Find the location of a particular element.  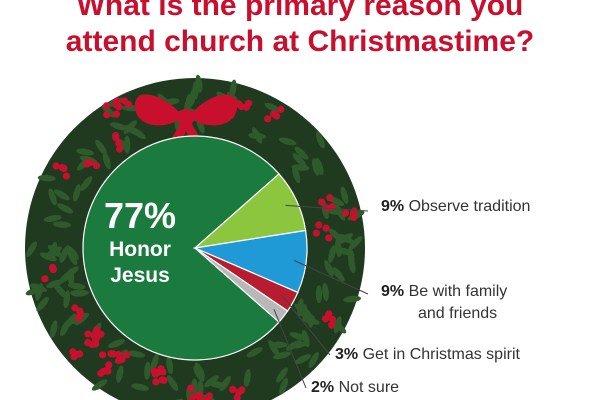

main-slice-percent: 77% is located at coordinates (140, 215).